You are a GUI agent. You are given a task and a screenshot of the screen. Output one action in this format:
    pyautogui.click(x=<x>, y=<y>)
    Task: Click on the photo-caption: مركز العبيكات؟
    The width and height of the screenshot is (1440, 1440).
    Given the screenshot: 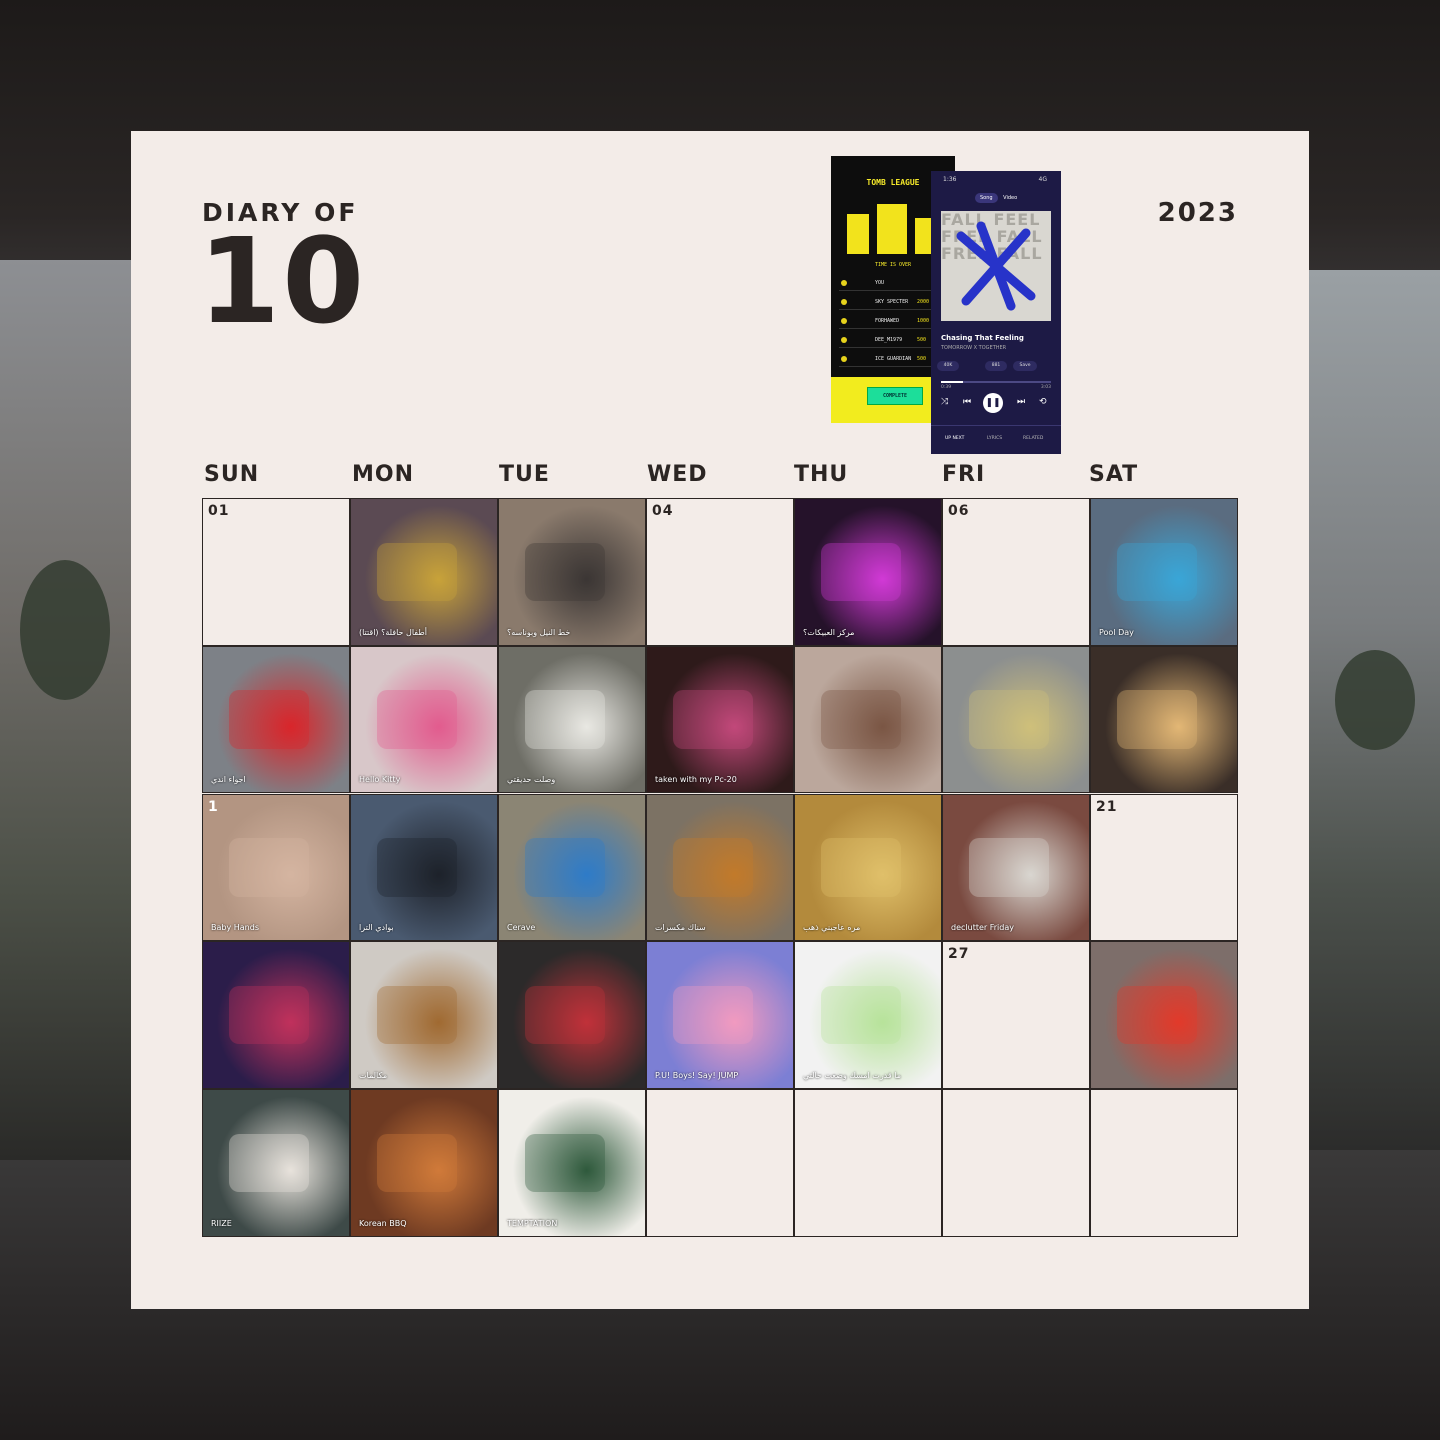 What is the action you would take?
    pyautogui.click(x=829, y=632)
    